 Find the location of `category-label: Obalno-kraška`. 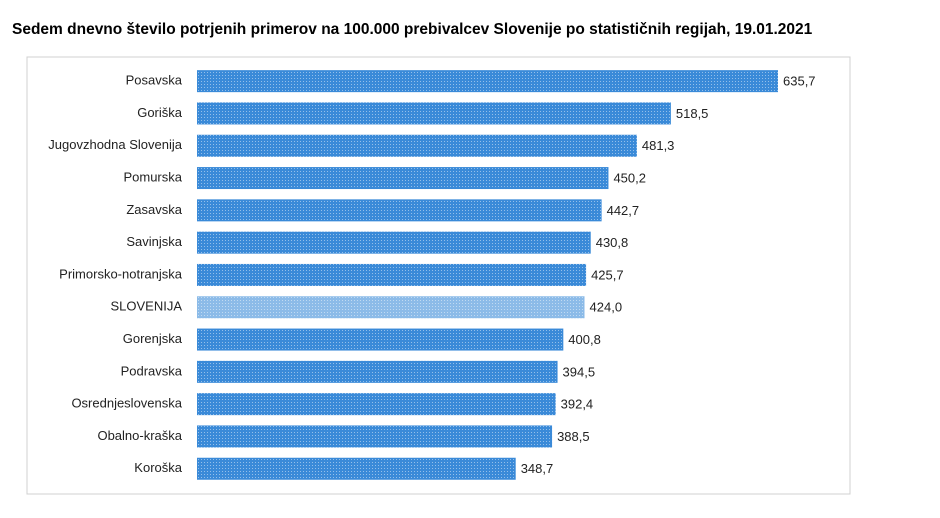

category-label: Obalno-kraška is located at coordinates (139, 435).